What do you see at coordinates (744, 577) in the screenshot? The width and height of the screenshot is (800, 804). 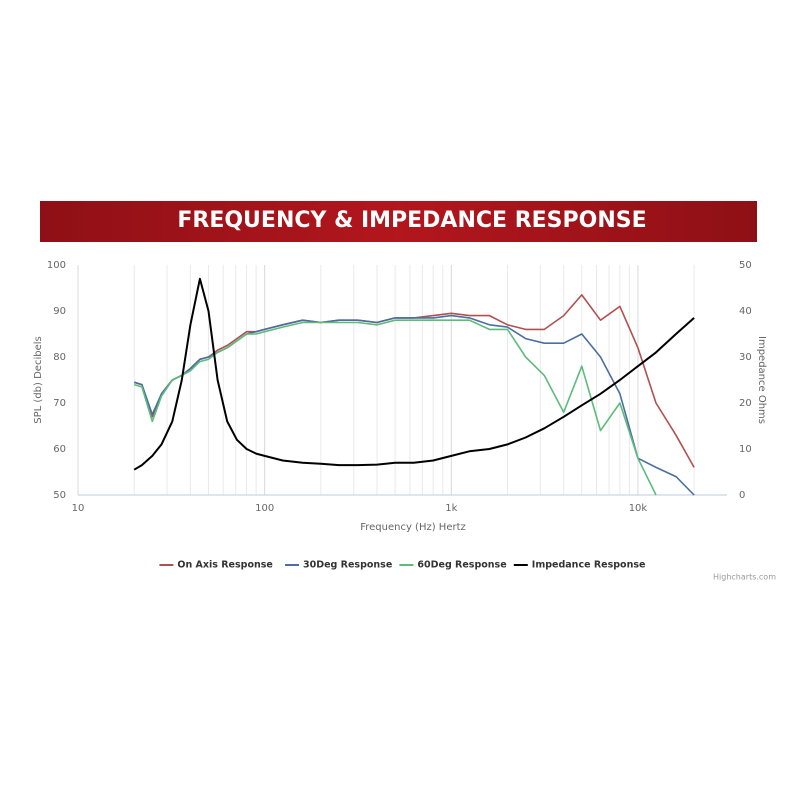 I see `credits: Highcharts.com` at bounding box center [744, 577].